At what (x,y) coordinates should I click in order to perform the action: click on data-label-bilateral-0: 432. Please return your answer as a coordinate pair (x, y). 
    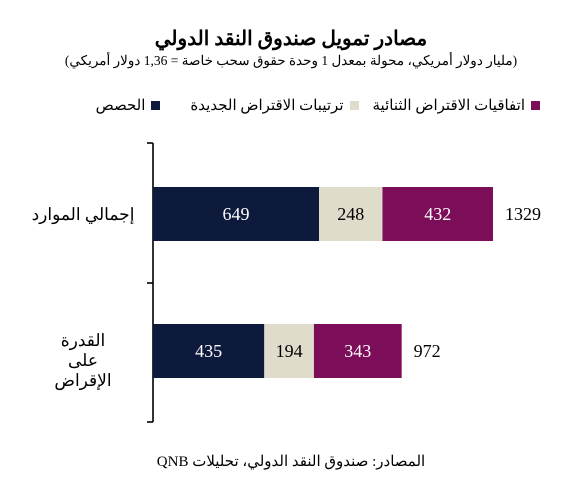
    Looking at the image, I should click on (437, 214).